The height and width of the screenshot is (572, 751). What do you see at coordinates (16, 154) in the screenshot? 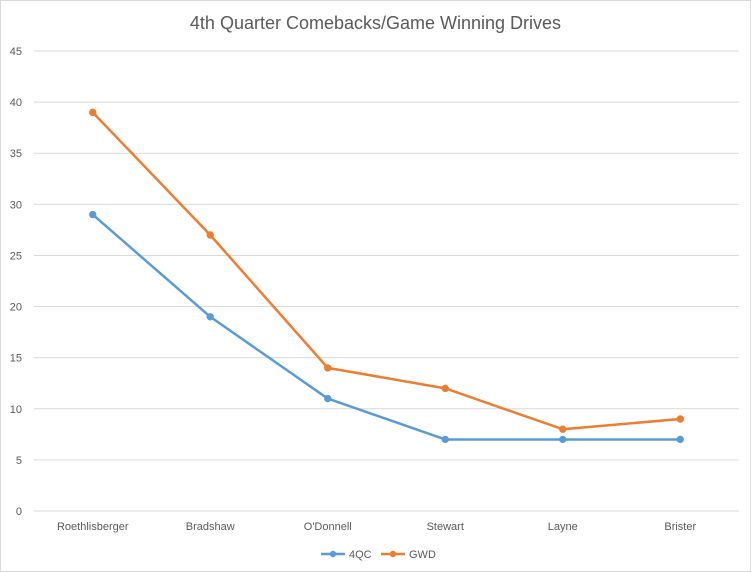
I see `y-tick-label: 35` at bounding box center [16, 154].